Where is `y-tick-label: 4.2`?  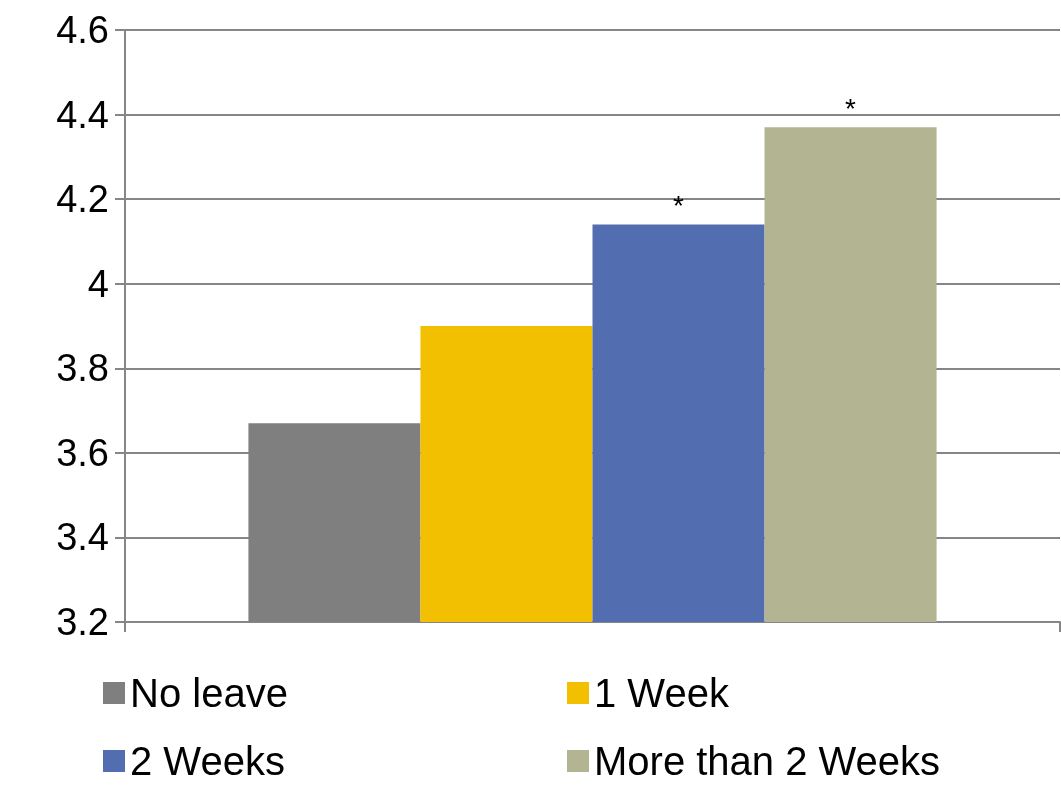
y-tick-label: 4.2 is located at coordinates (82, 199).